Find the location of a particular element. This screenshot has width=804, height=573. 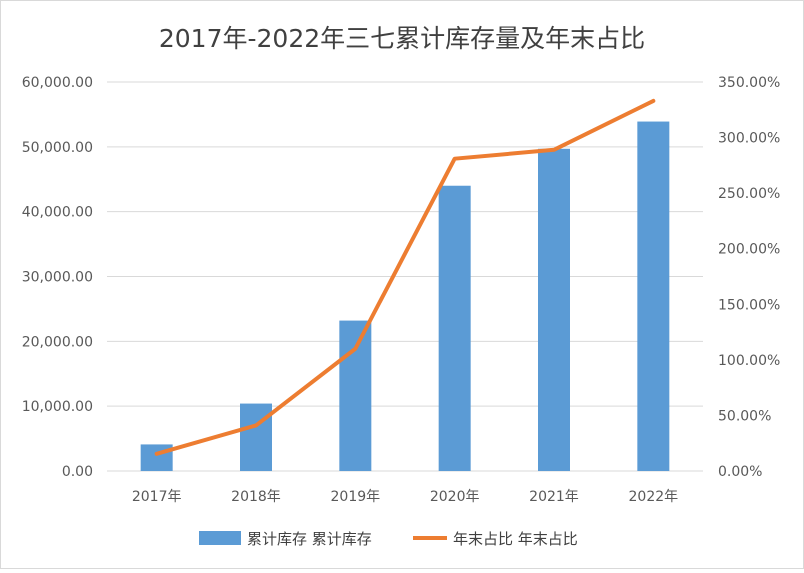

left-tick-label: 0.00 is located at coordinates (77, 472).